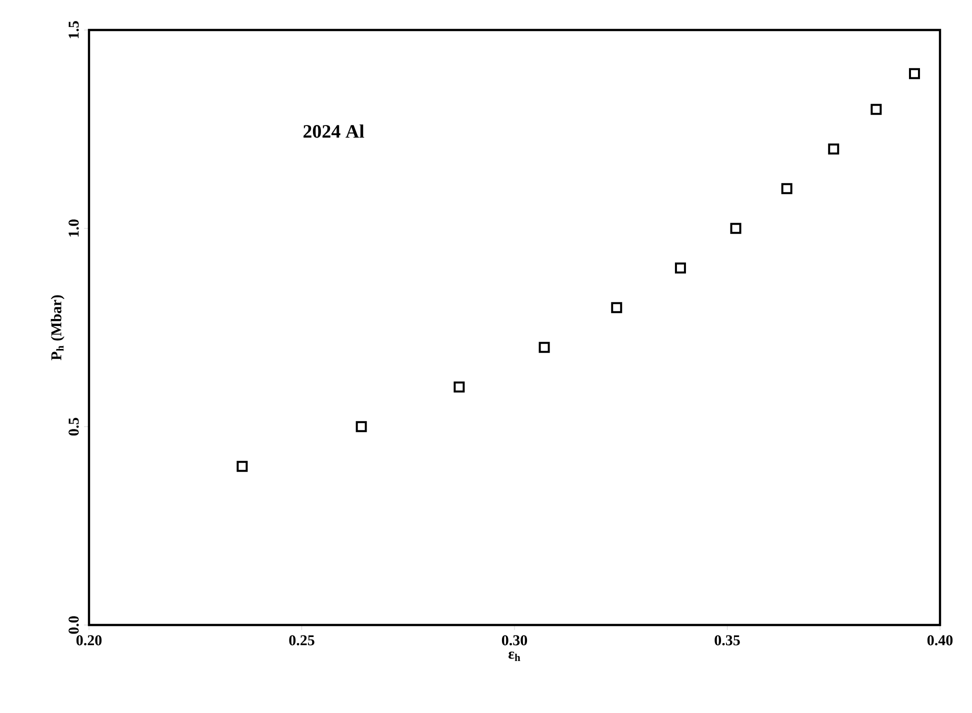  I want to click on y-tick-label: 1.5, so click(73, 29).